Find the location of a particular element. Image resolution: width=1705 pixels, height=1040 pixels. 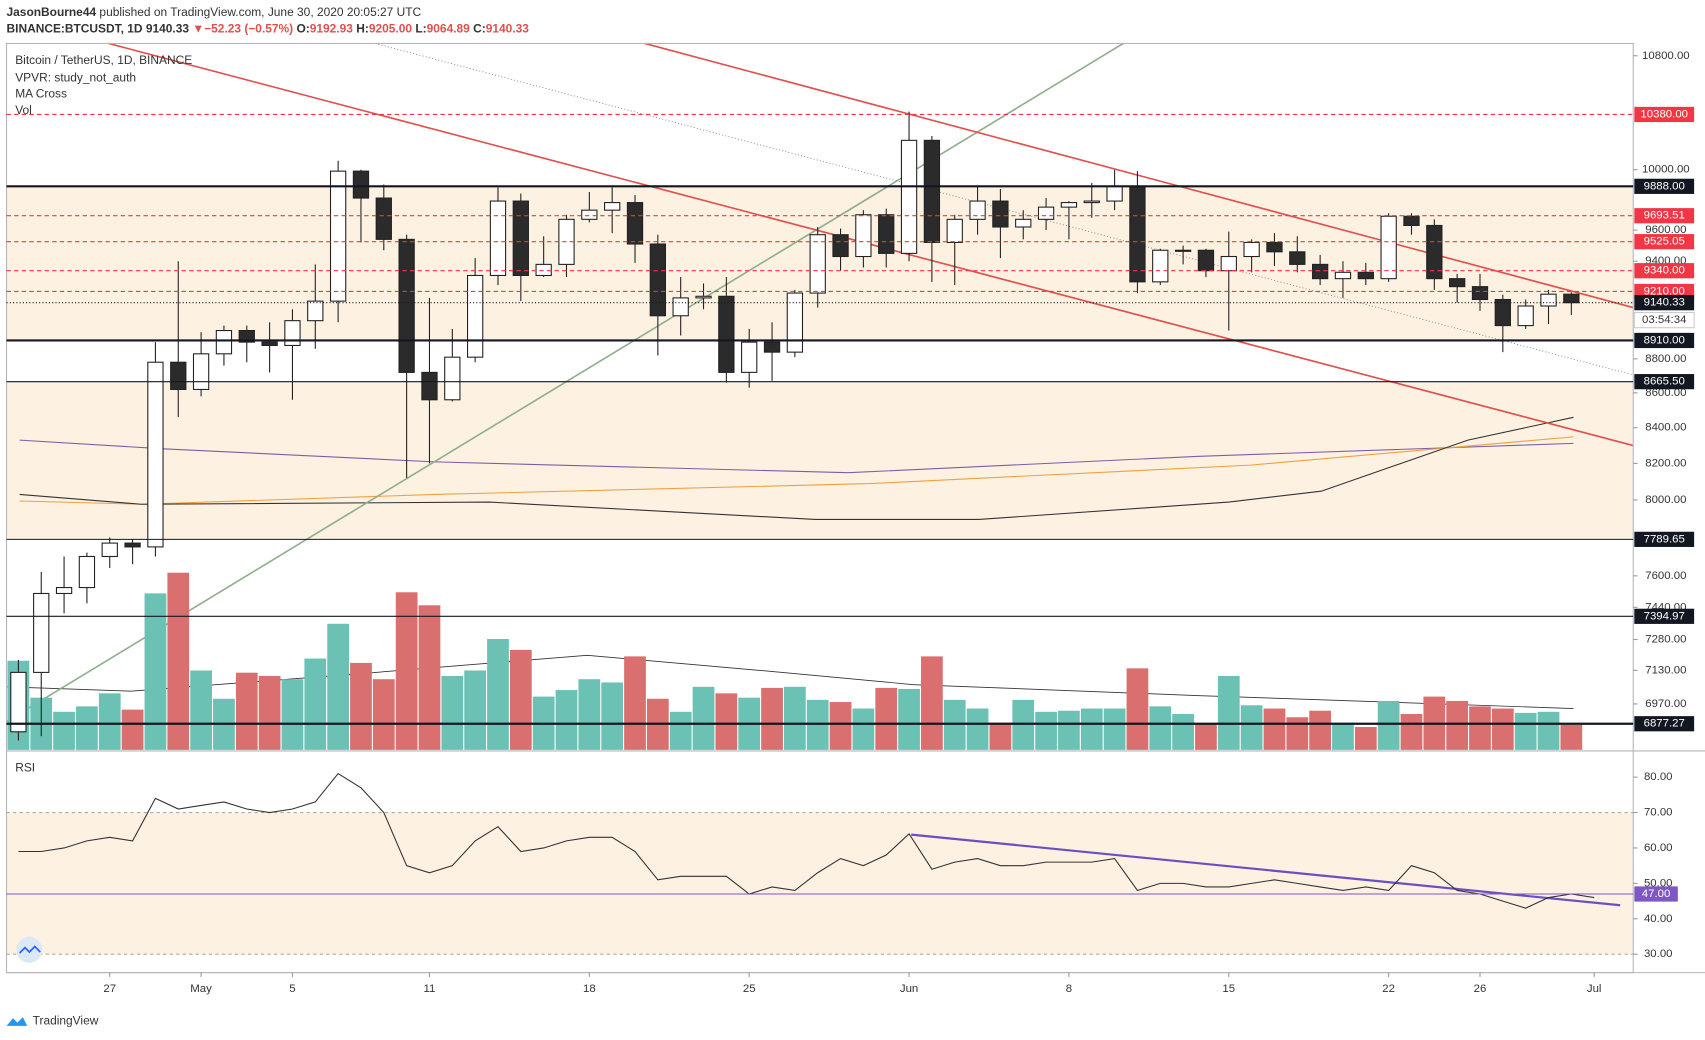

price-level-label: 9340.00 is located at coordinates (1664, 271).